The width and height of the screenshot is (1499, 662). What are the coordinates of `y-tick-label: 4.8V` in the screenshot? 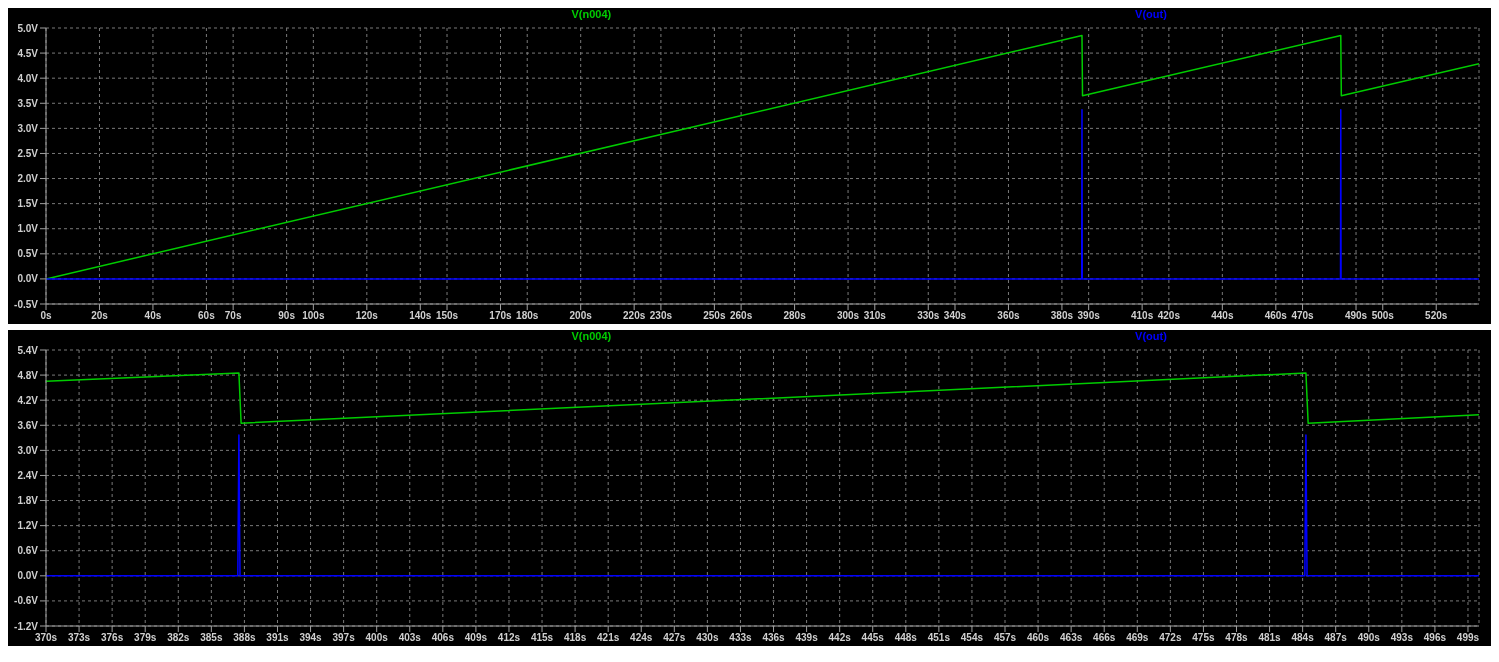 It's located at (28, 375).